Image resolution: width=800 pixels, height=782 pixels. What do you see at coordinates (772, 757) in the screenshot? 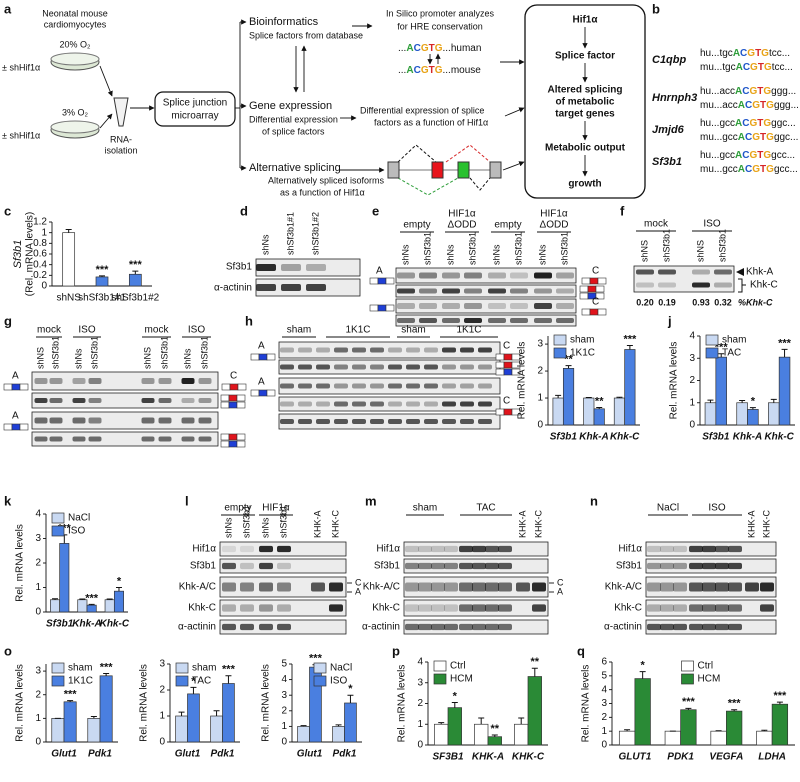
I see `x-tick-label: LDHA` at bounding box center [772, 757].